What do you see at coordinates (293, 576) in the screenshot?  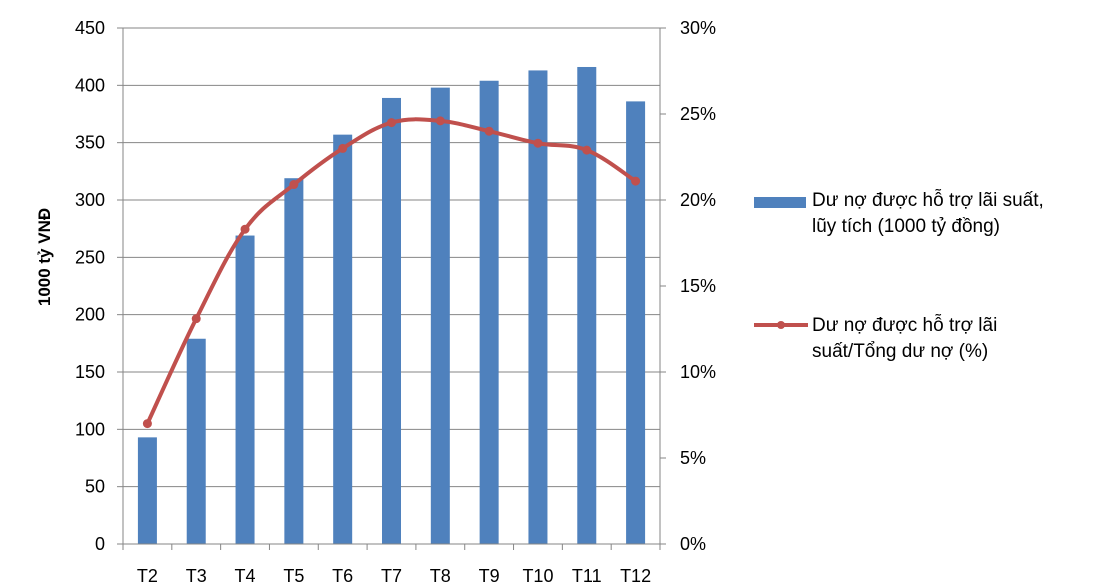 I see `x-tick-label: T5` at bounding box center [293, 576].